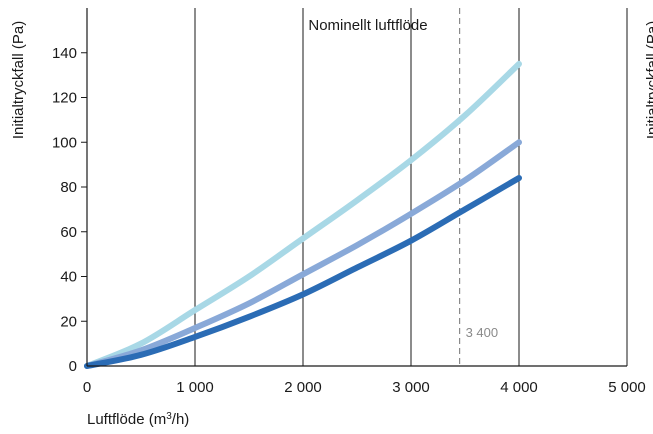  I want to click on x-axis-title: Luftflöde (m3/h), so click(138, 420).